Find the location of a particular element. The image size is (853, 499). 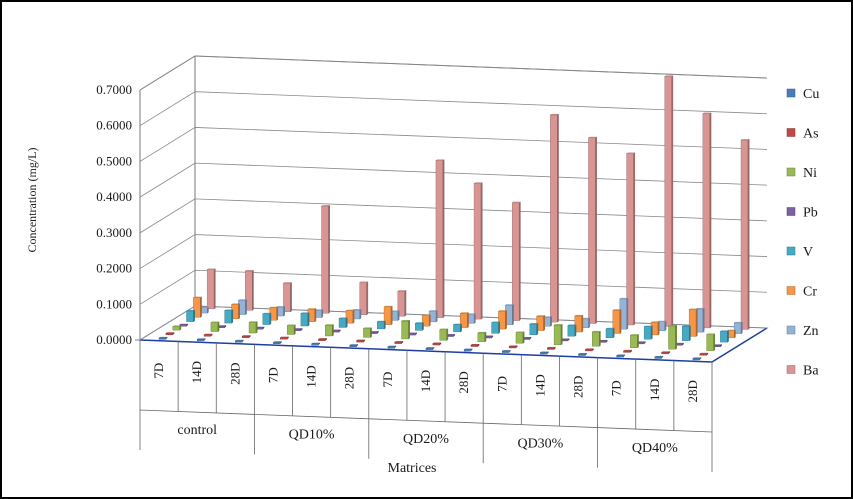

legend-label: Pb is located at coordinates (810, 213).